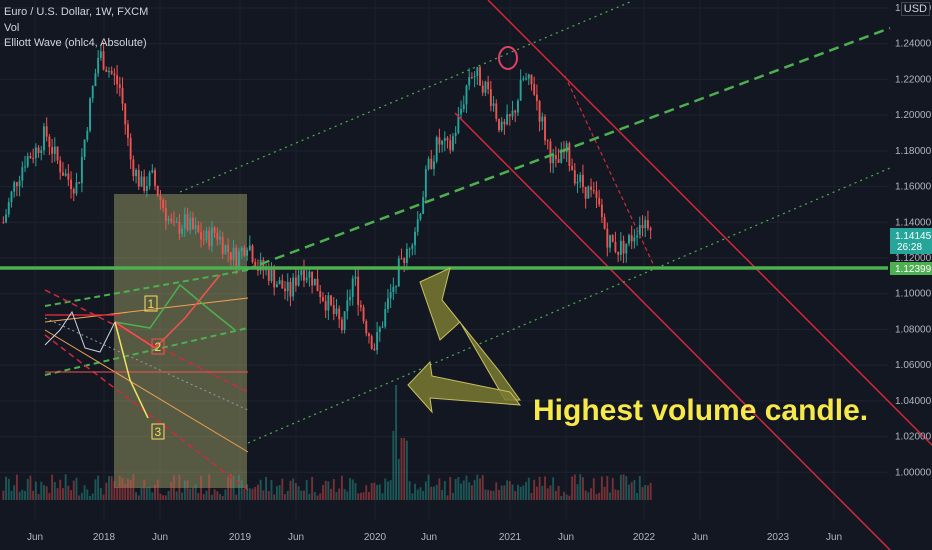 This screenshot has height=550, width=932. Describe the element at coordinates (566, 537) in the screenshot. I see `x-tick-label: Jun` at that location.